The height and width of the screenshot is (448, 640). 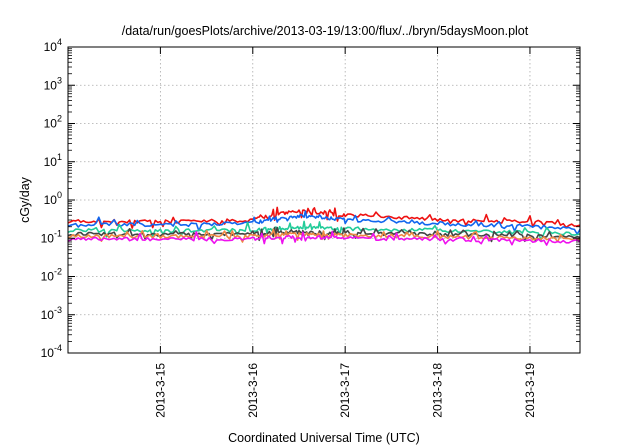 What do you see at coordinates (438, 390) in the screenshot?
I see `x-tick-label: 2013-3-18` at bounding box center [438, 390].